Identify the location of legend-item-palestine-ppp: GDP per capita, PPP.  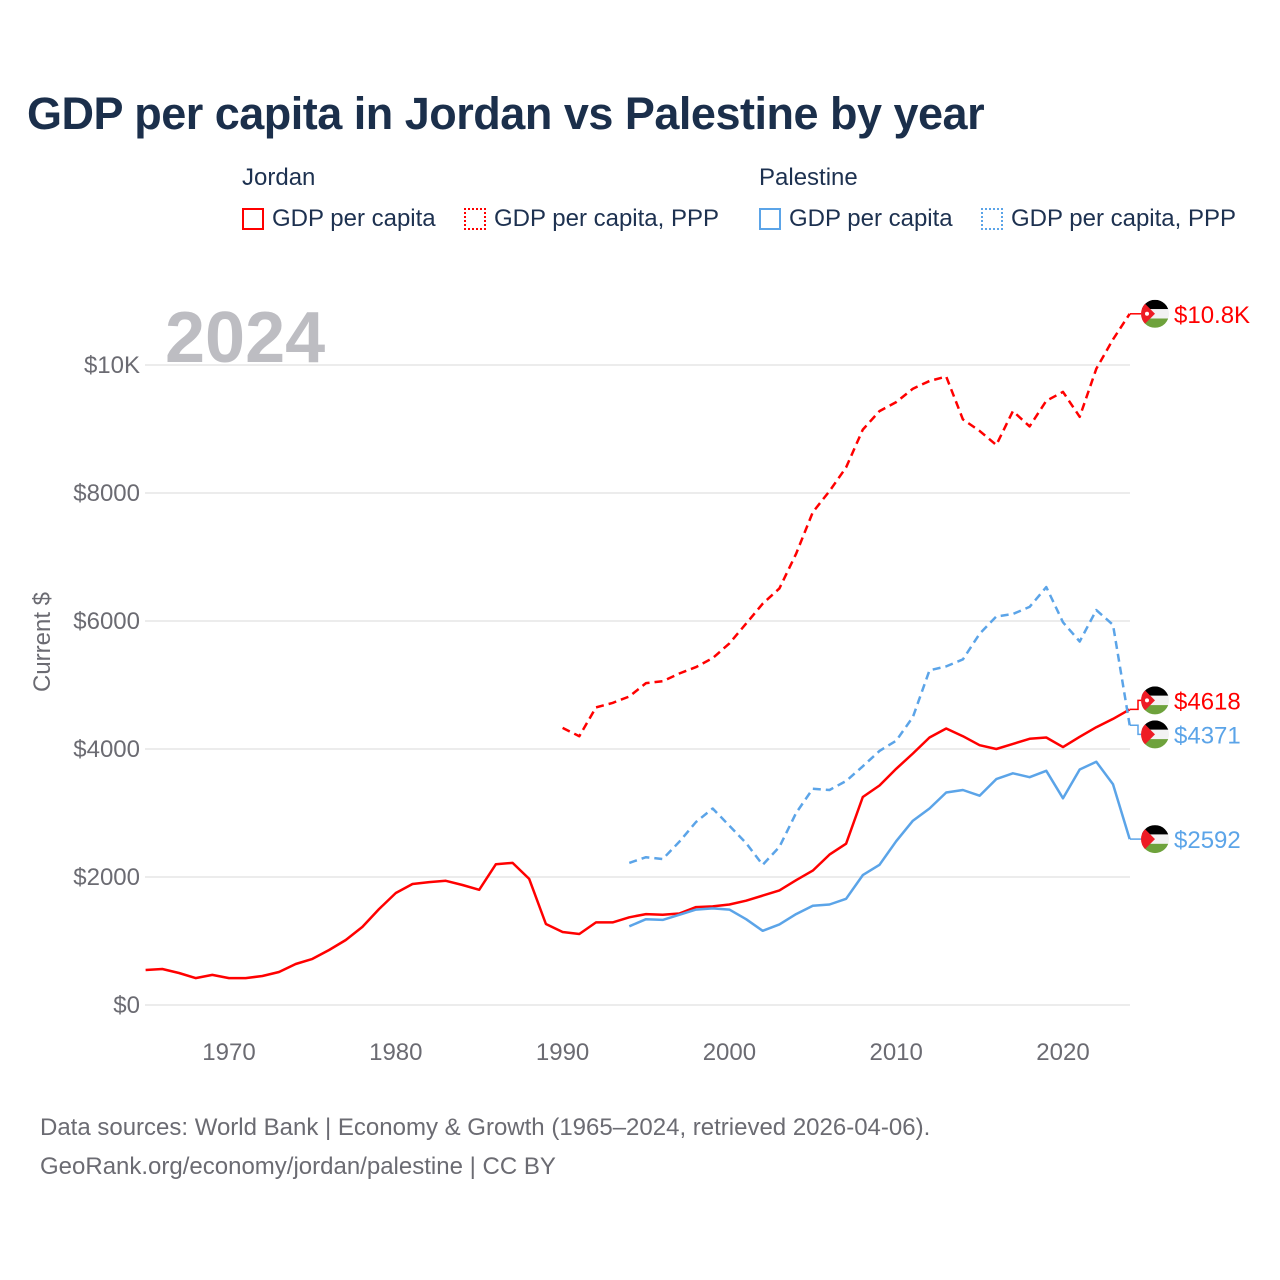
(1108, 219).